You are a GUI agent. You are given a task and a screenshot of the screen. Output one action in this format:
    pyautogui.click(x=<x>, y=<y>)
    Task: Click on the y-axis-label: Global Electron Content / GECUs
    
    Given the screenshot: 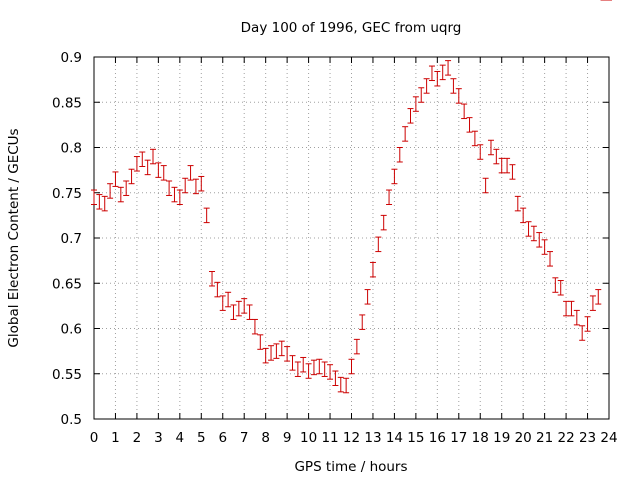 What is the action you would take?
    pyautogui.click(x=14, y=237)
    